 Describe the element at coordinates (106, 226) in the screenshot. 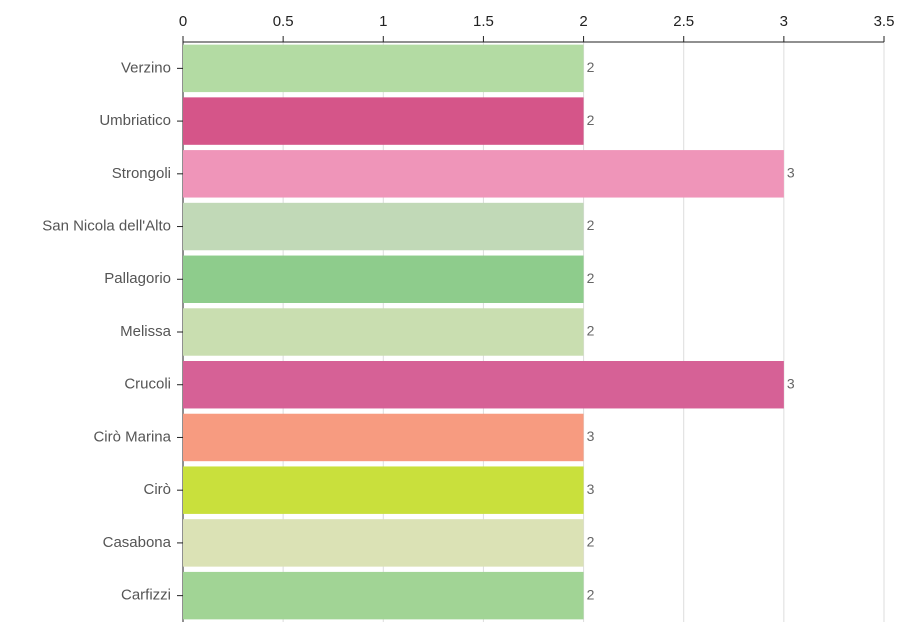

I see `y-tick-label: San Nicola dell'Alto` at that location.